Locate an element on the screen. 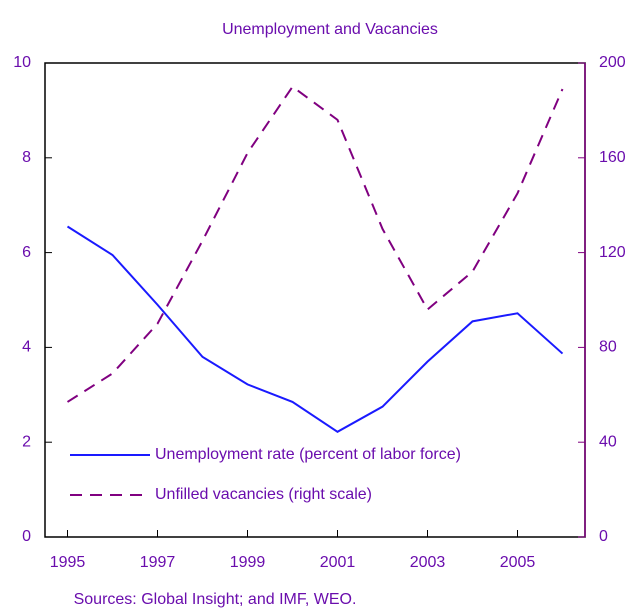  x-tick-label: 2003 is located at coordinates (428, 562).